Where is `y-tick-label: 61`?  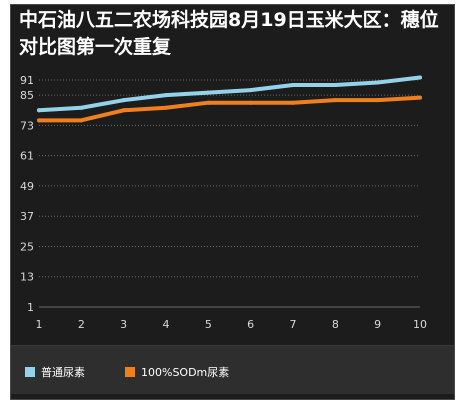 y-tick-label: 61 is located at coordinates (27, 156).